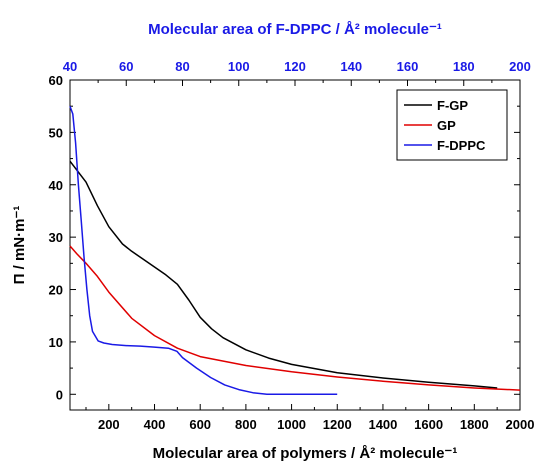 The height and width of the screenshot is (473, 550). What do you see at coordinates (351, 66) in the screenshot?
I see `x-top-tick-label: 140` at bounding box center [351, 66].